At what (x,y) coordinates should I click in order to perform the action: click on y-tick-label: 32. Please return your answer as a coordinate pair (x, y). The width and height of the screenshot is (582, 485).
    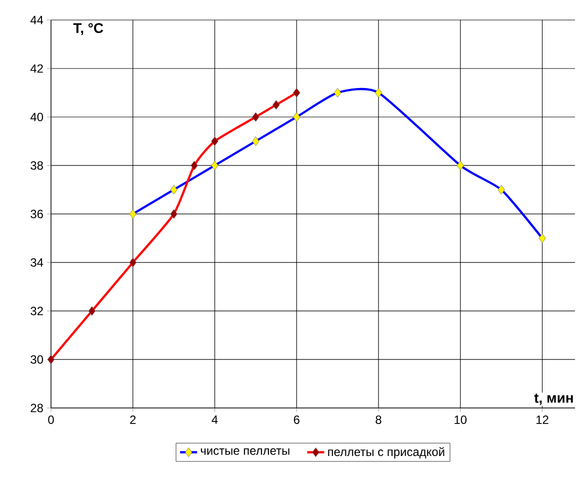
    Looking at the image, I should click on (36, 311).